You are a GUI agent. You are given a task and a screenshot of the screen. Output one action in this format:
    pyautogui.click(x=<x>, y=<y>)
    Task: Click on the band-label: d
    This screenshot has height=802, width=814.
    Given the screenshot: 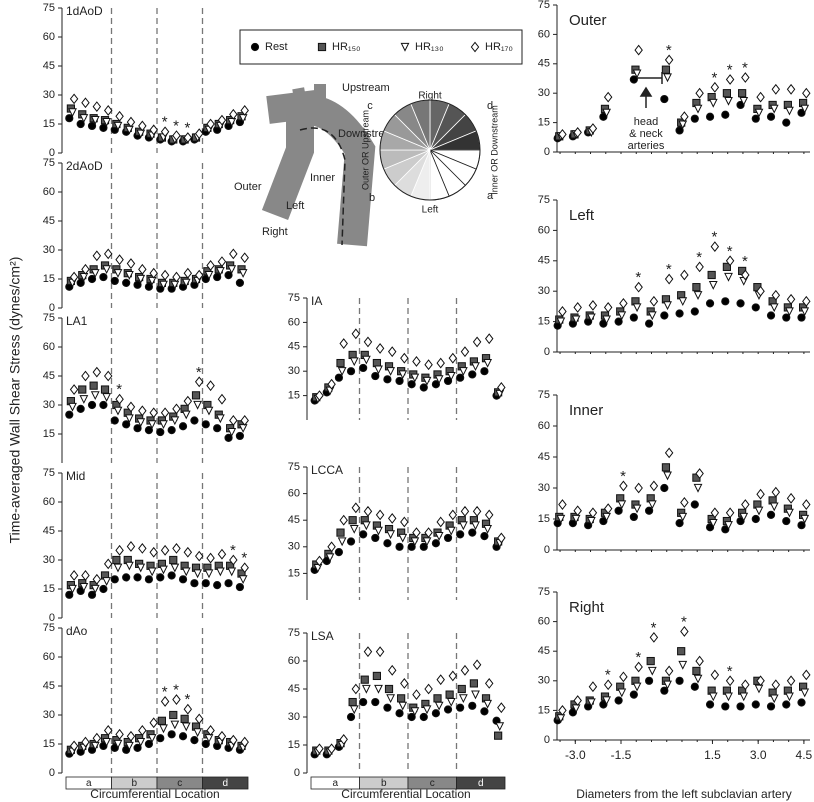 What is the action you would take?
    pyautogui.click(x=225, y=783)
    